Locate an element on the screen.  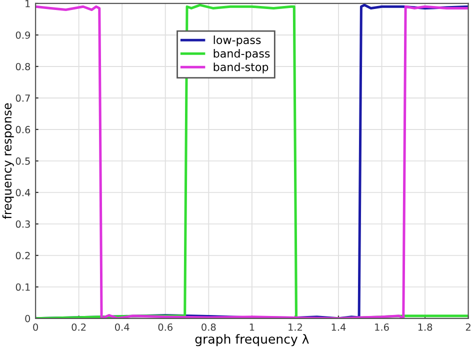
x-tick-label: 0.4 is located at coordinates (122, 327).